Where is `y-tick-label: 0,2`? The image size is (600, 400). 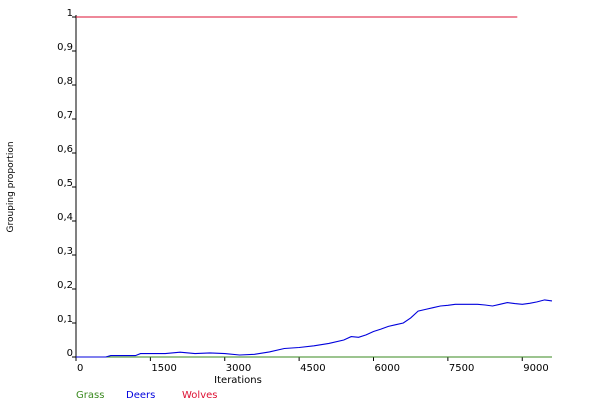
y-tick-label: 0,2 is located at coordinates (65, 285).